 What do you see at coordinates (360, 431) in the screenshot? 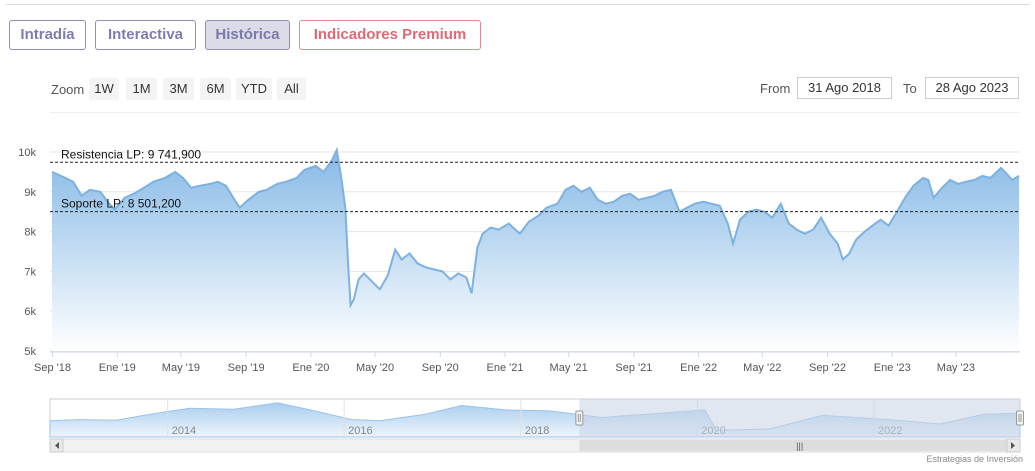
I see `navigator-year-label: 2016` at bounding box center [360, 431].